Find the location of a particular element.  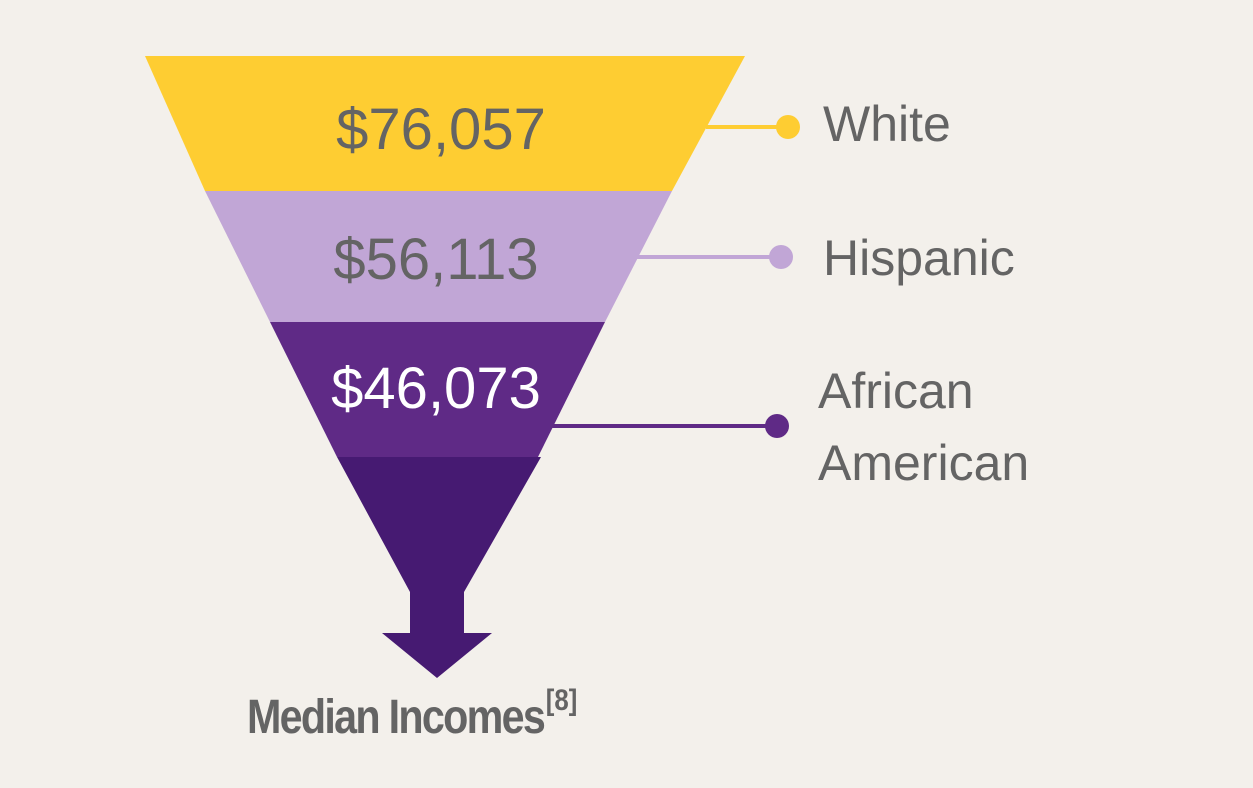

funnel-arrow is located at coordinates (439, 567).